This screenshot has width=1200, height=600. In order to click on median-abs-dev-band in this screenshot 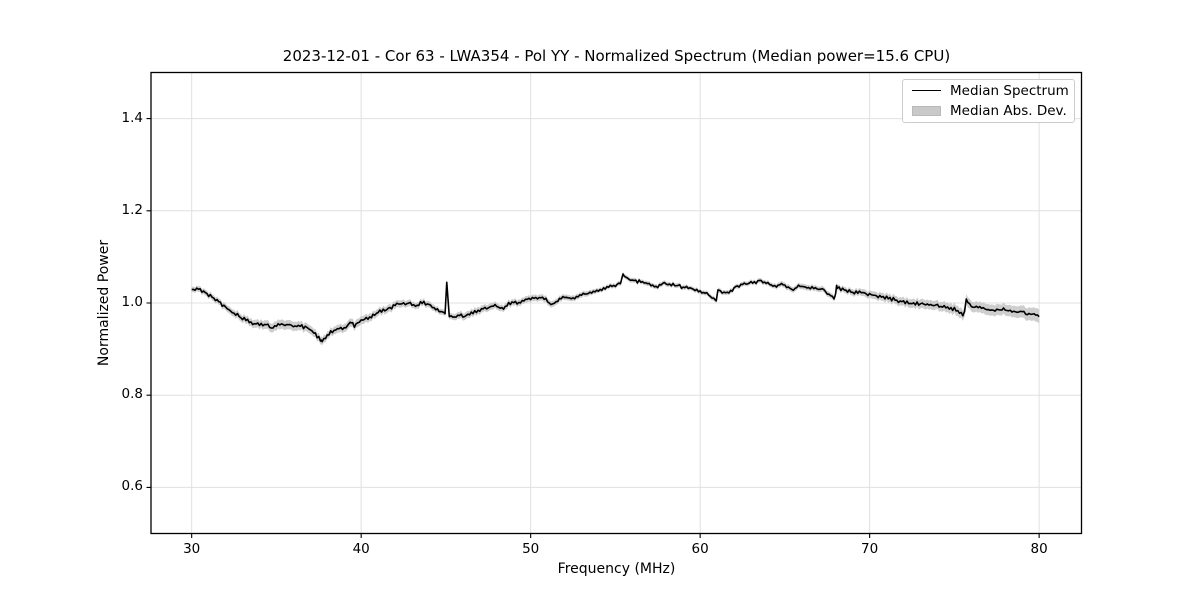, I will do `click(615, 308)`.